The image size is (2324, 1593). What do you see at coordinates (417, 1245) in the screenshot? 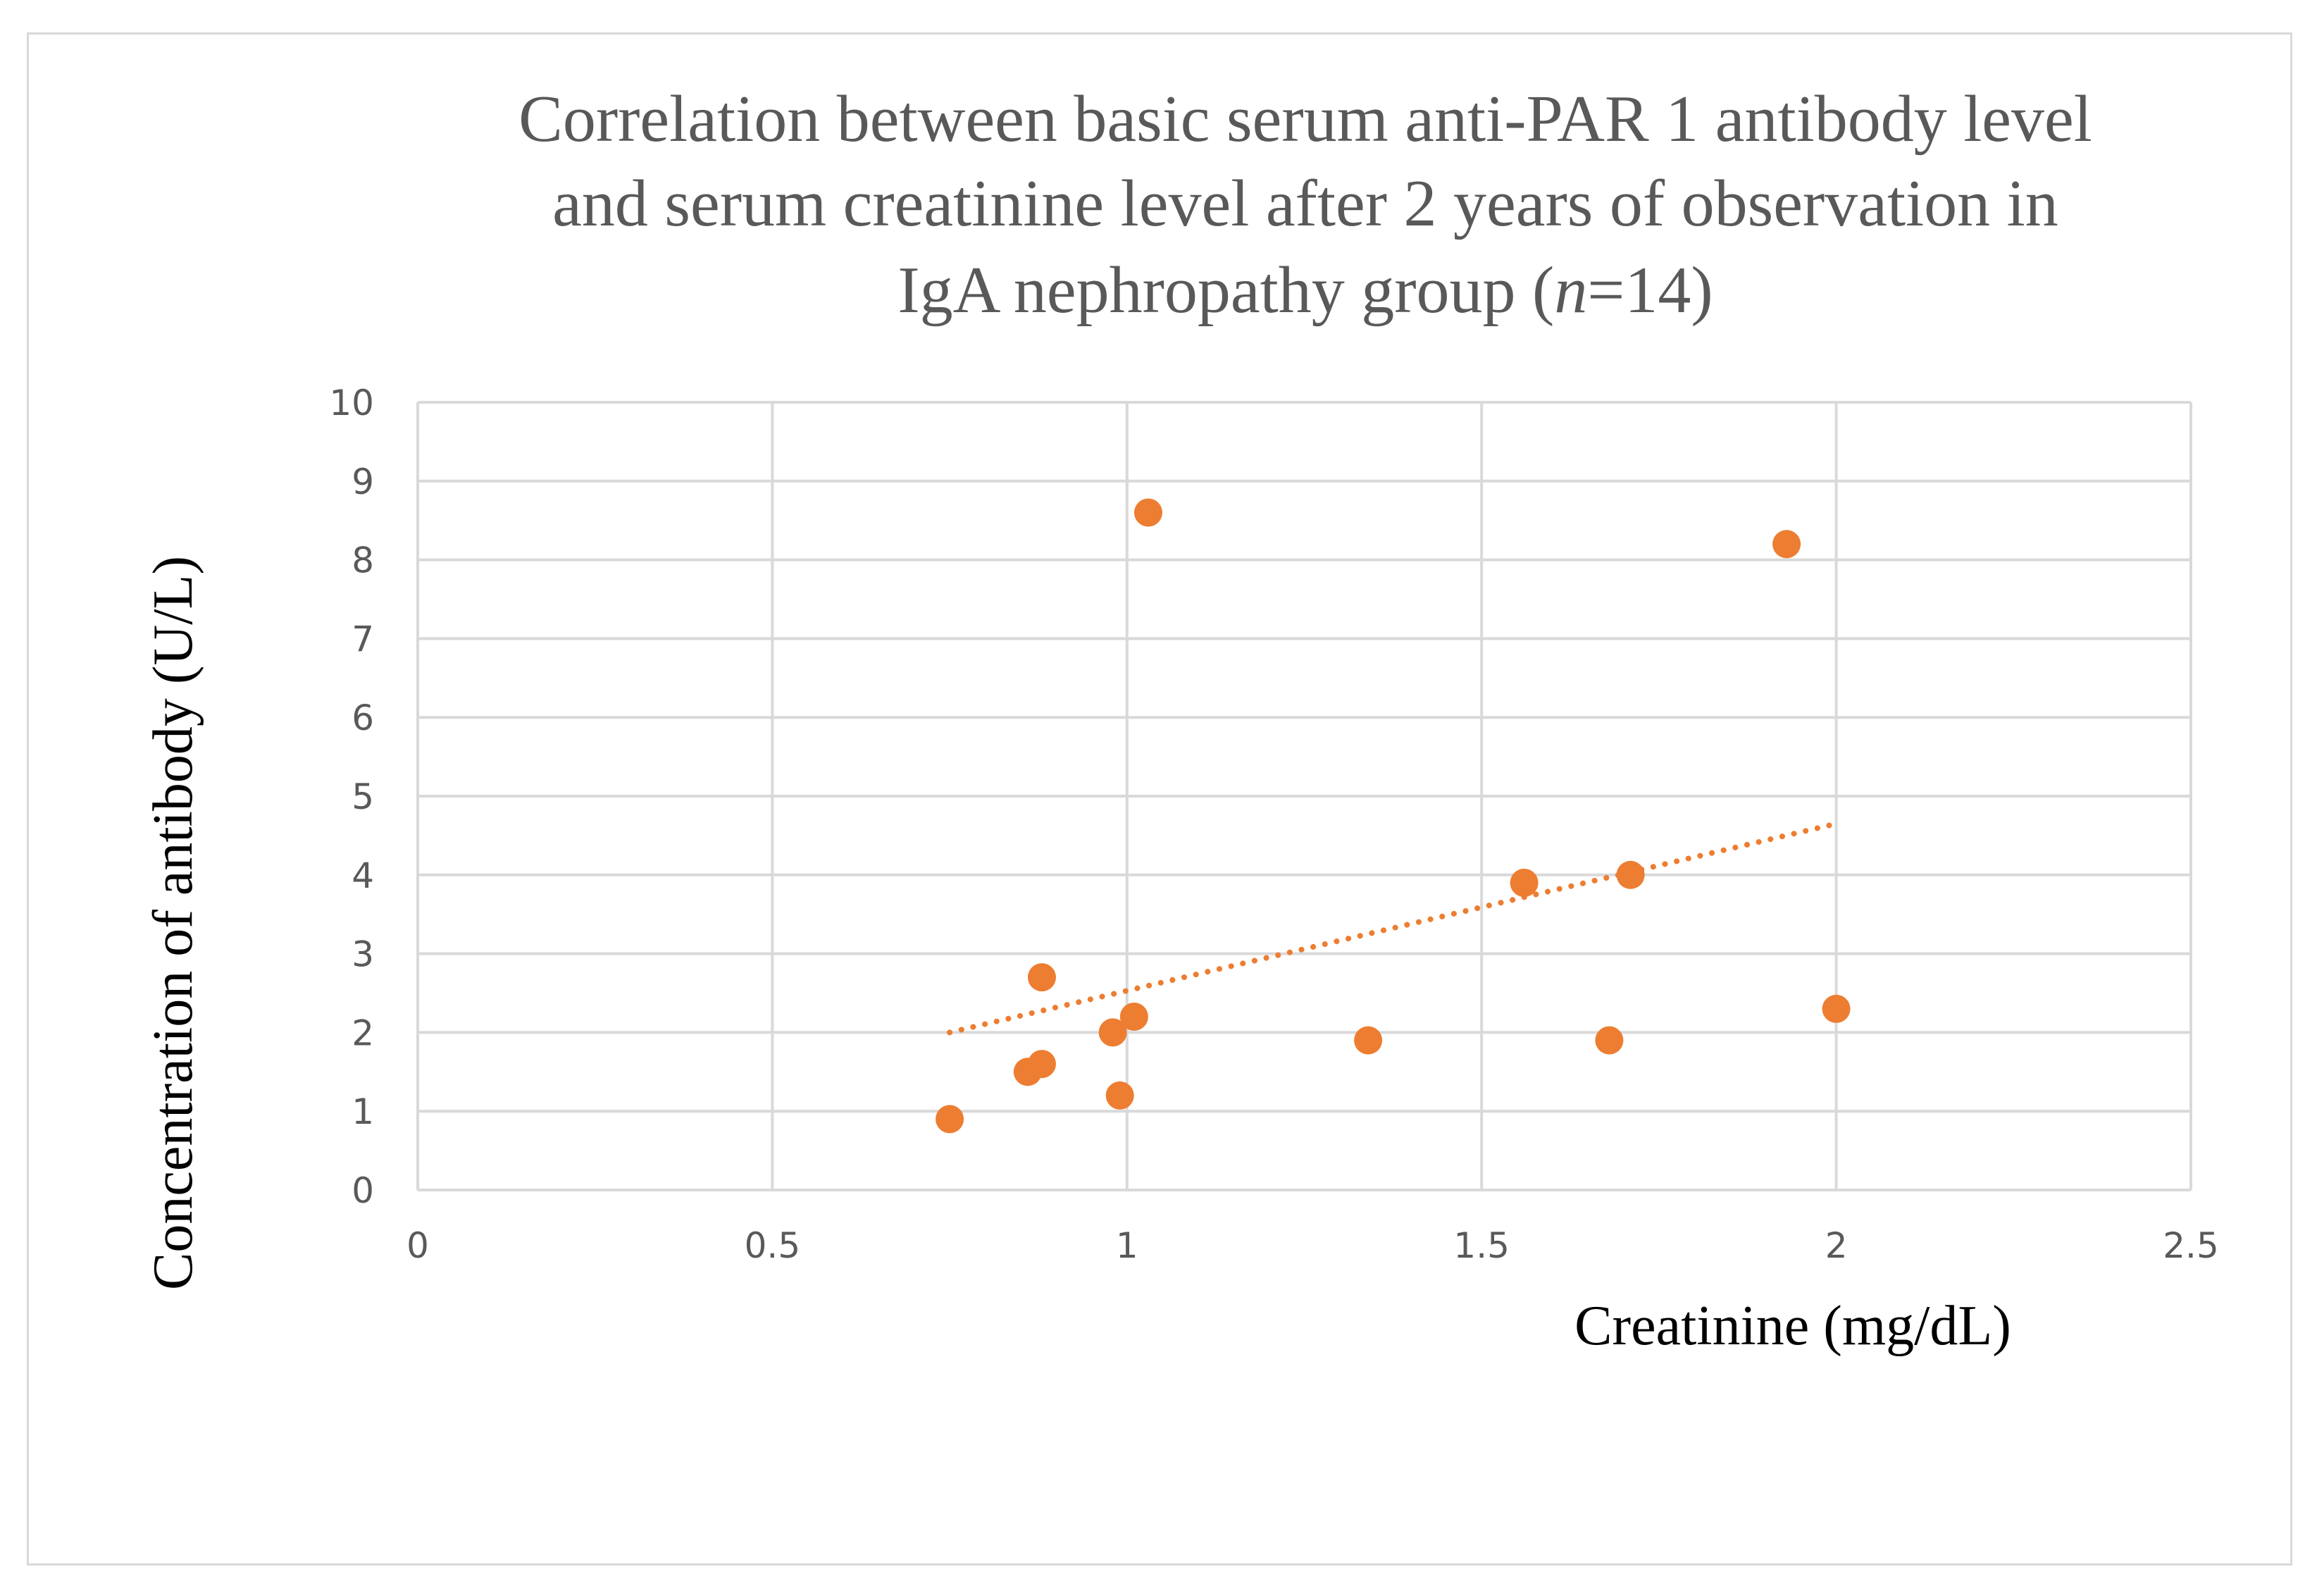
I see `x-tick-label: 0` at bounding box center [417, 1245].